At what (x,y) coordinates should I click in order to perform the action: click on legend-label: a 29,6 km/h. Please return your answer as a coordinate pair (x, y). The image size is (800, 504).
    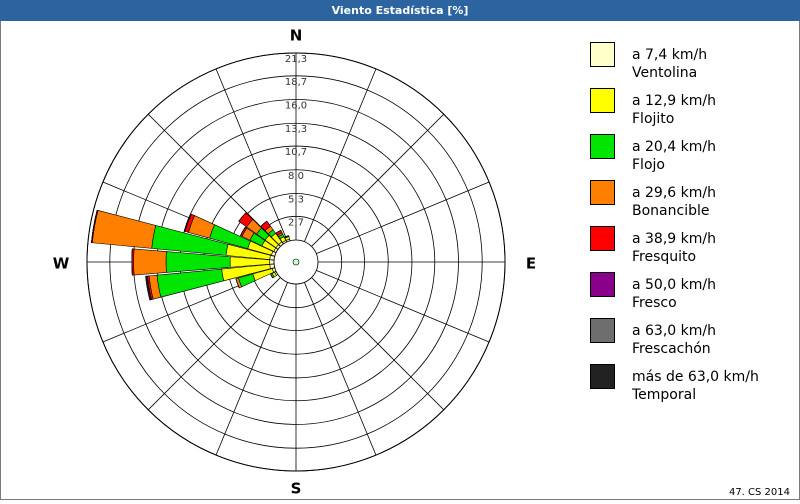
    Looking at the image, I should click on (674, 193).